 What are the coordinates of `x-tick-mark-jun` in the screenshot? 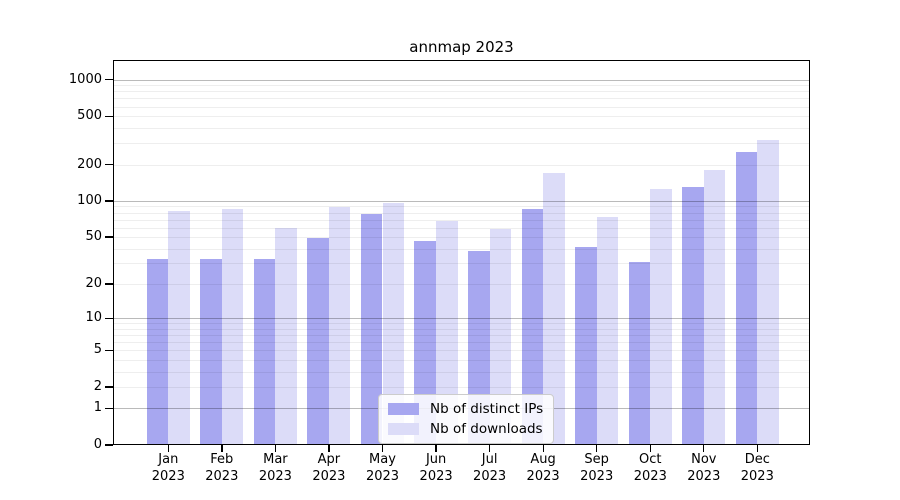 It's located at (436, 448).